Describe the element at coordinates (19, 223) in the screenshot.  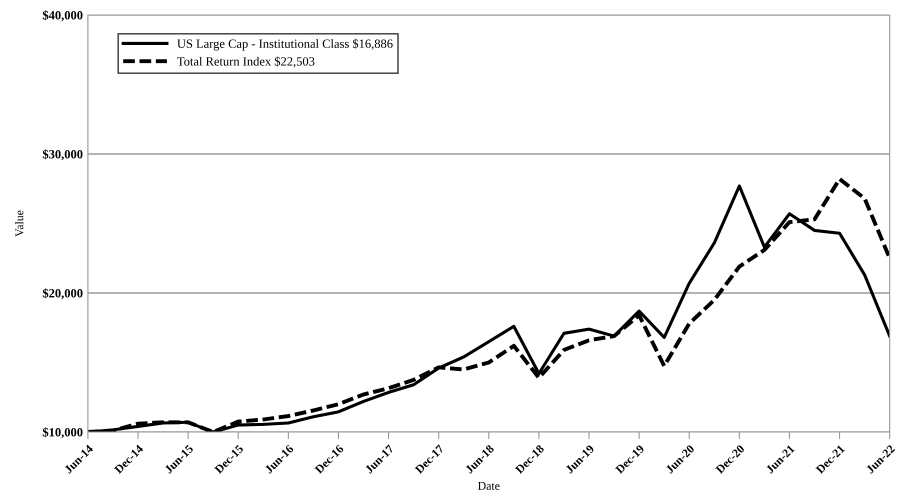
I see `y-axis-title: Value` at that location.